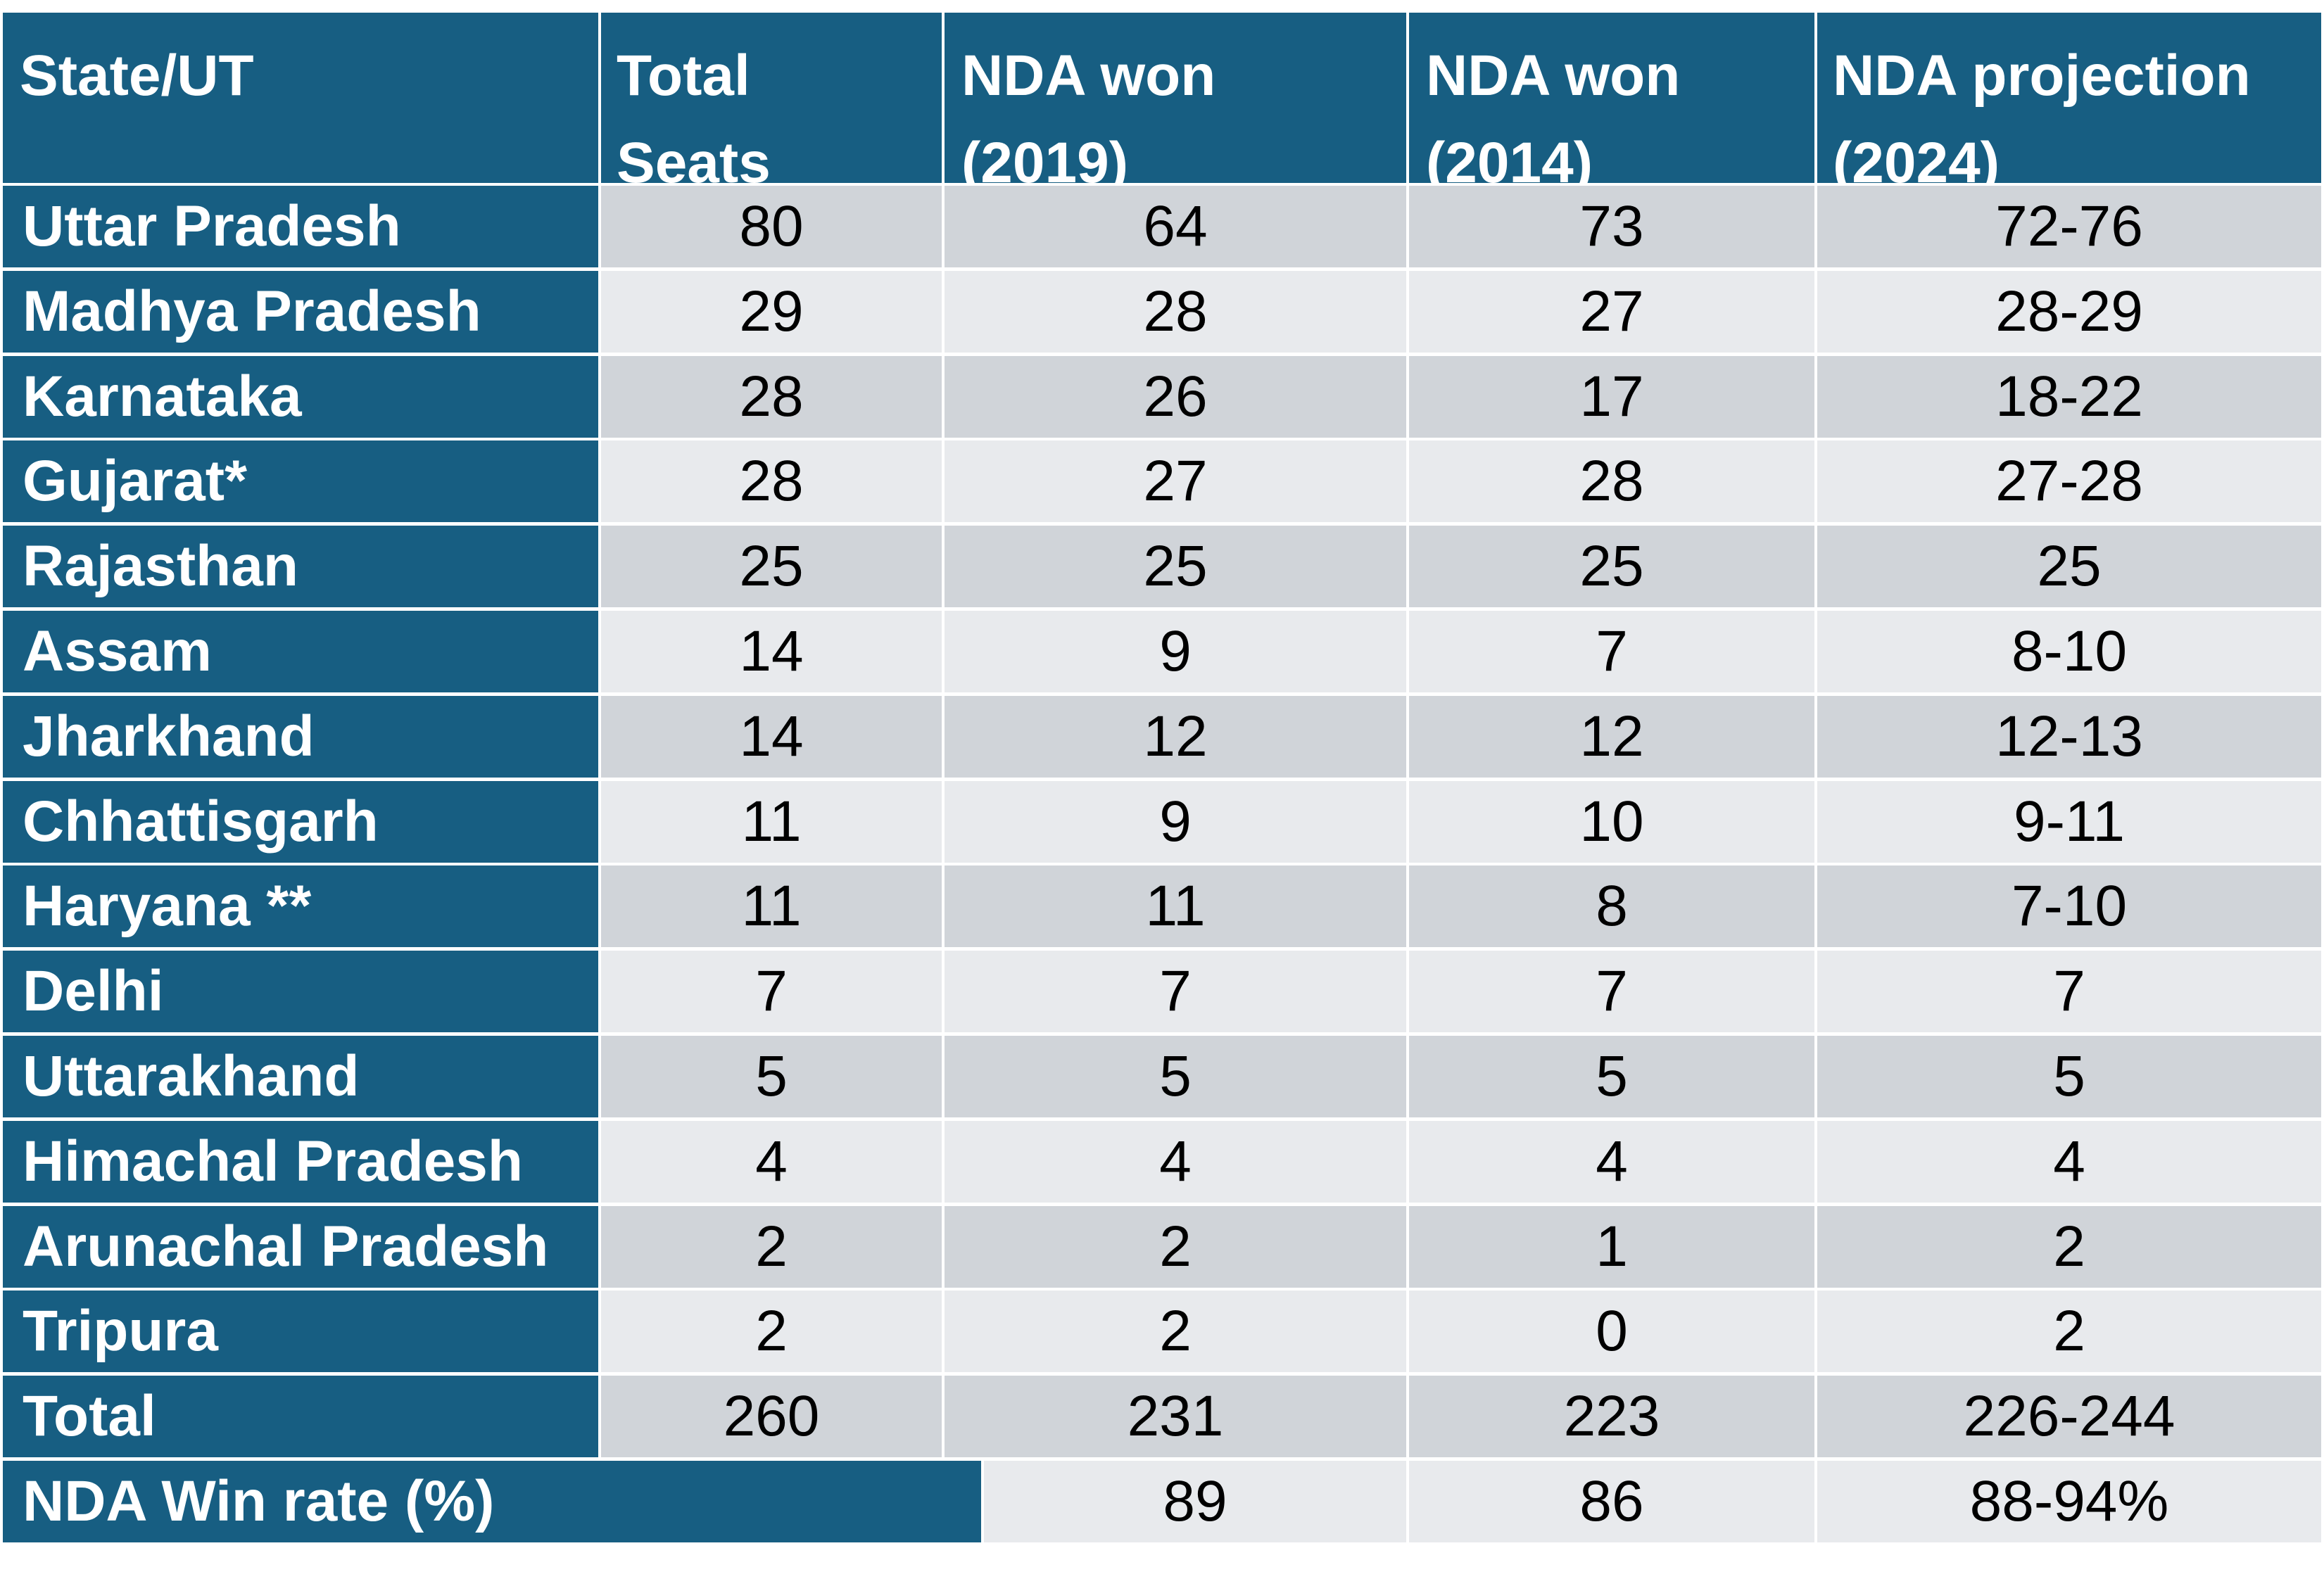 This screenshot has width=2324, height=1579. What do you see at coordinates (259, 1501) in the screenshot?
I see `win-rate-label-text: NDA Win rate (%)` at bounding box center [259, 1501].